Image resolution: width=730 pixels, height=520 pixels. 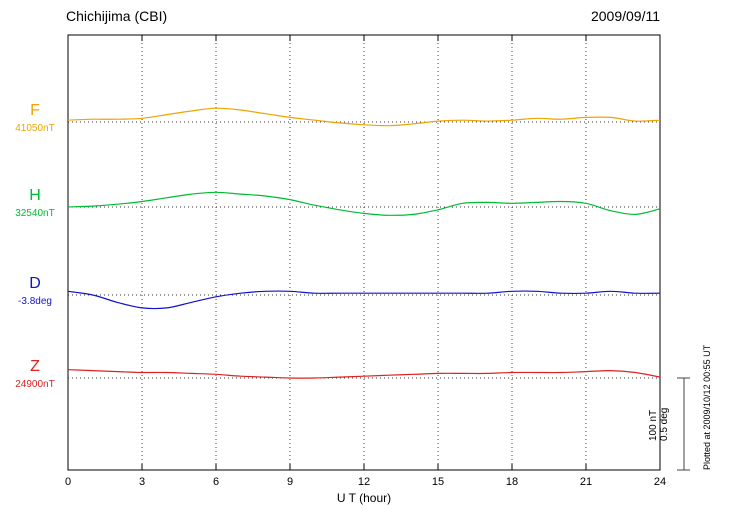 I want to click on trace-D, so click(x=364, y=300).